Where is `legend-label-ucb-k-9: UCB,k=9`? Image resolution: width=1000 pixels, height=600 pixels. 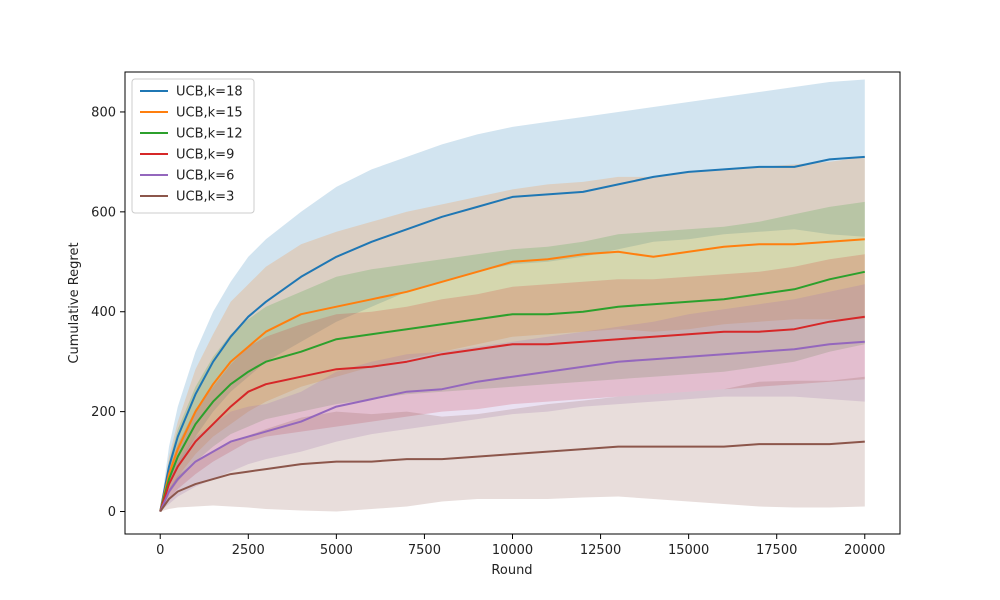
legend-label-ucb-k-9: UCB,k=9 is located at coordinates (205, 155).